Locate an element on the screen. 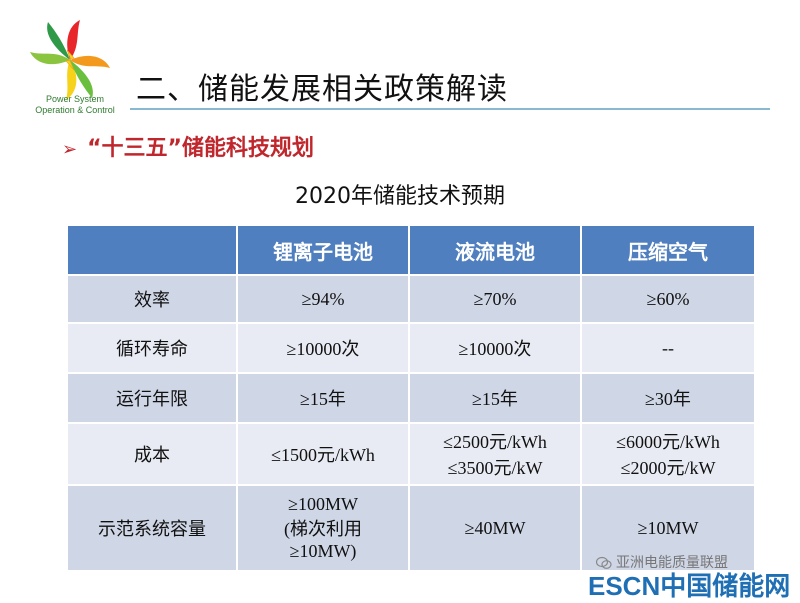 The height and width of the screenshot is (603, 800). watermark-escn: ESCN中国储能网 is located at coordinates (689, 584).